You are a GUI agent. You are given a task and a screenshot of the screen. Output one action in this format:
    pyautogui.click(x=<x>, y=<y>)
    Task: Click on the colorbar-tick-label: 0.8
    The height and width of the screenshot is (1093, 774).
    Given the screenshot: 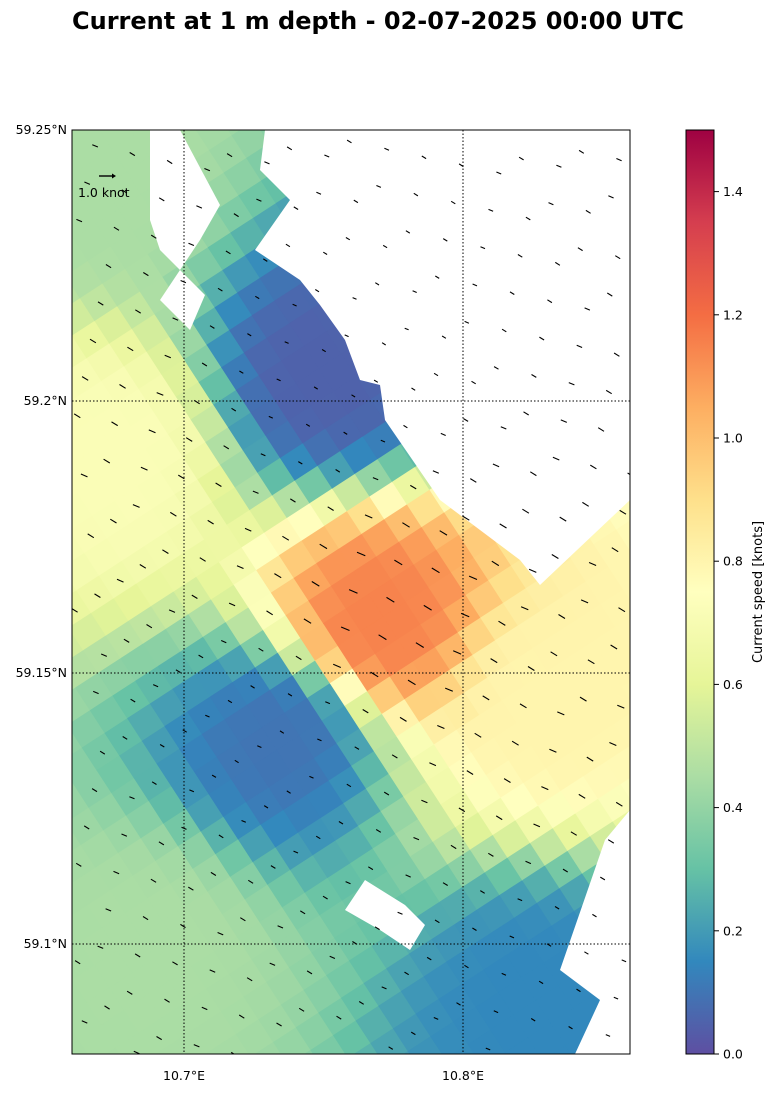 What is the action you would take?
    pyautogui.click(x=733, y=561)
    